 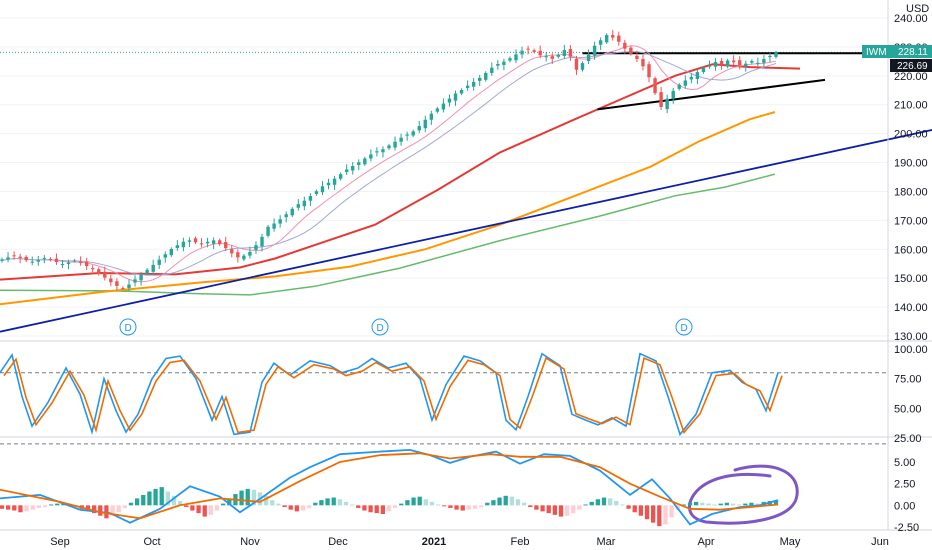 I want to click on ref-price-tag: 226.69, so click(x=911, y=65).